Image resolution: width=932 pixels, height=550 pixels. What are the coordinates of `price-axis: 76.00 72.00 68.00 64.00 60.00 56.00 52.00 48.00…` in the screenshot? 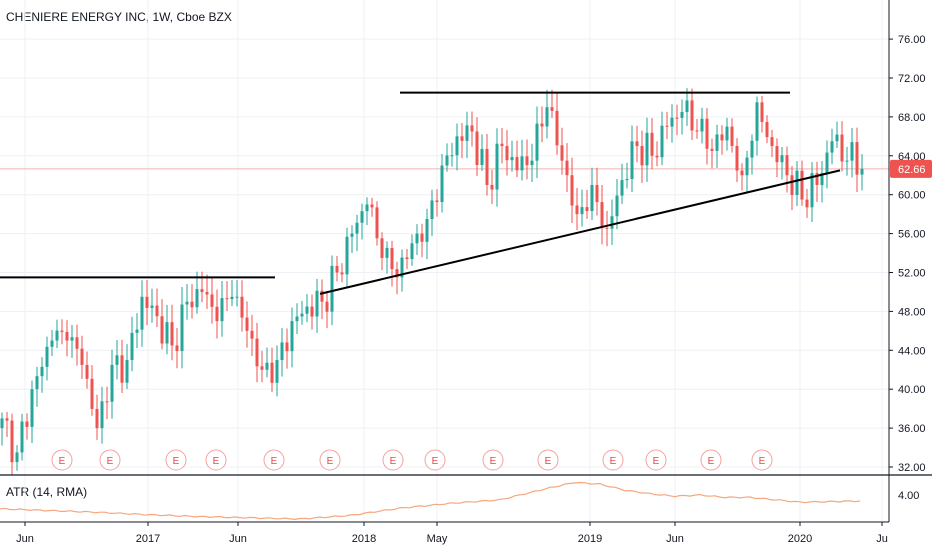 It's located at (907, 254).